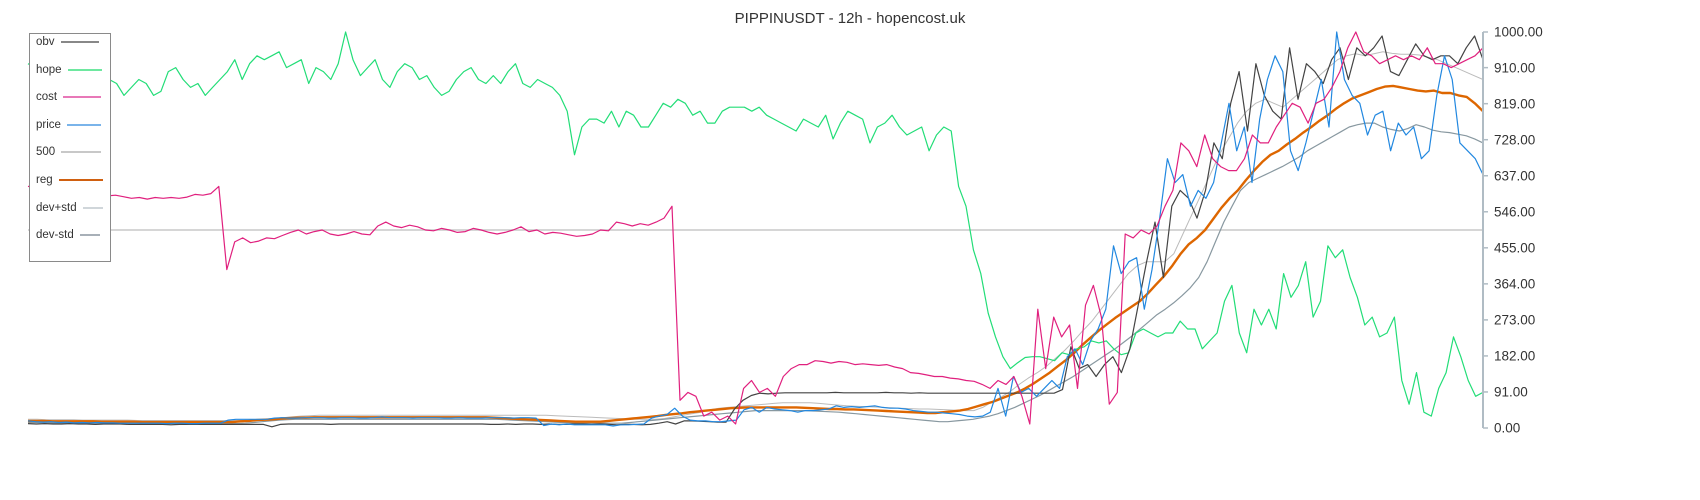 The height and width of the screenshot is (500, 1700). What do you see at coordinates (1515, 68) in the screenshot?
I see `y-tick-label: 910.00` at bounding box center [1515, 68].